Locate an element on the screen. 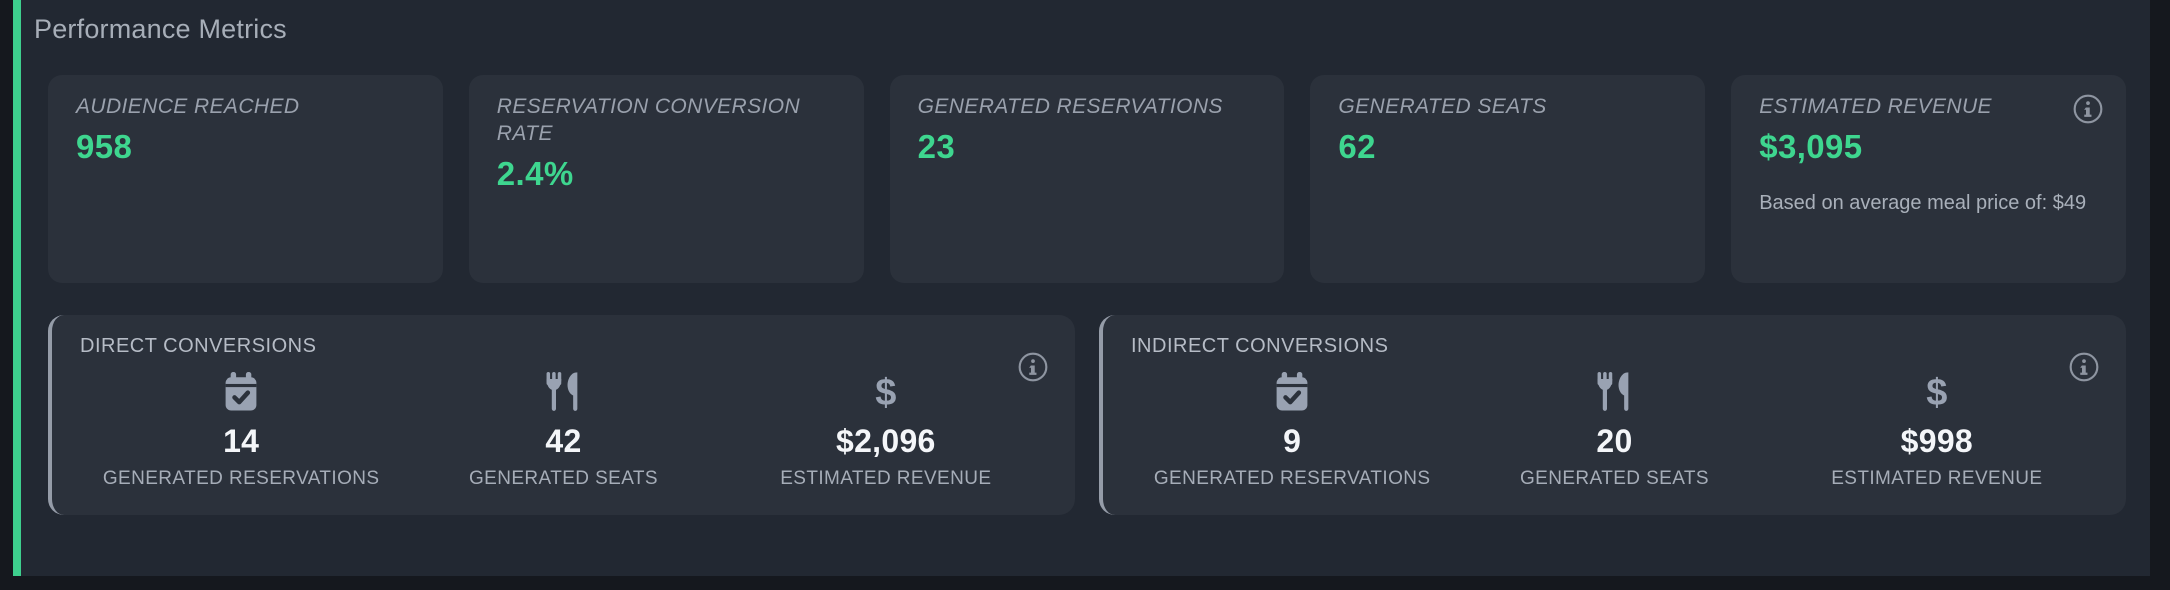  metric-label: RESERVATION CONVERSION RATE is located at coordinates (648, 120).